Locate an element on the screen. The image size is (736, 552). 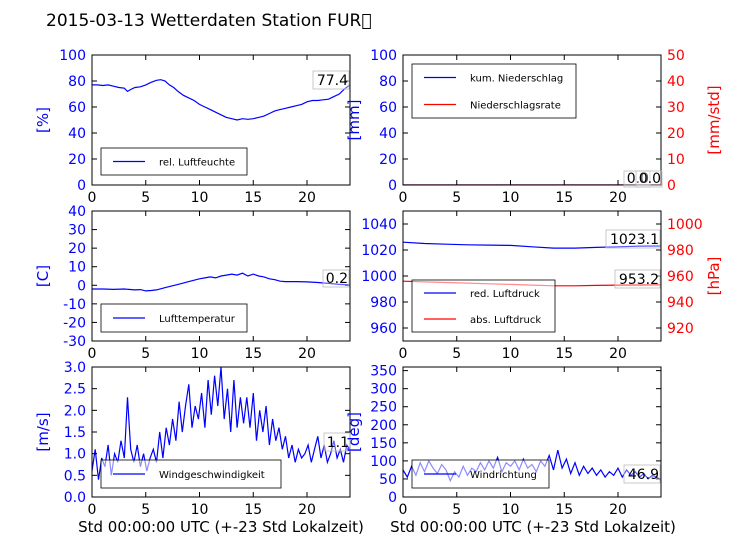
x-tick-label-precipitation-4: 20 is located at coordinates (618, 198).